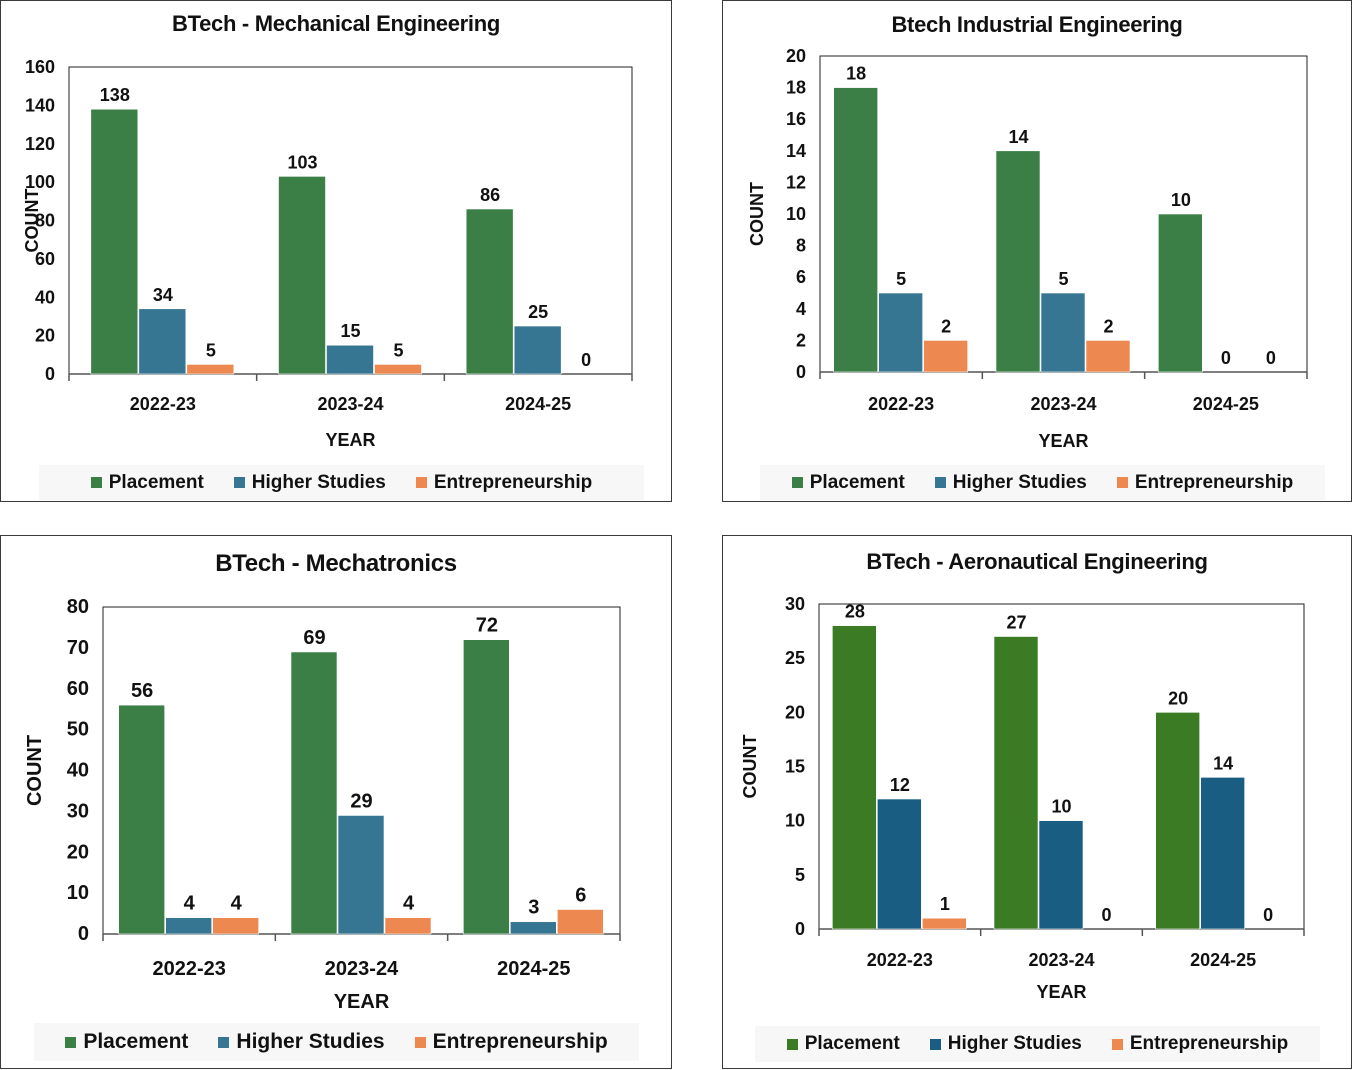  I want to click on data-label: 12, so click(900, 785).